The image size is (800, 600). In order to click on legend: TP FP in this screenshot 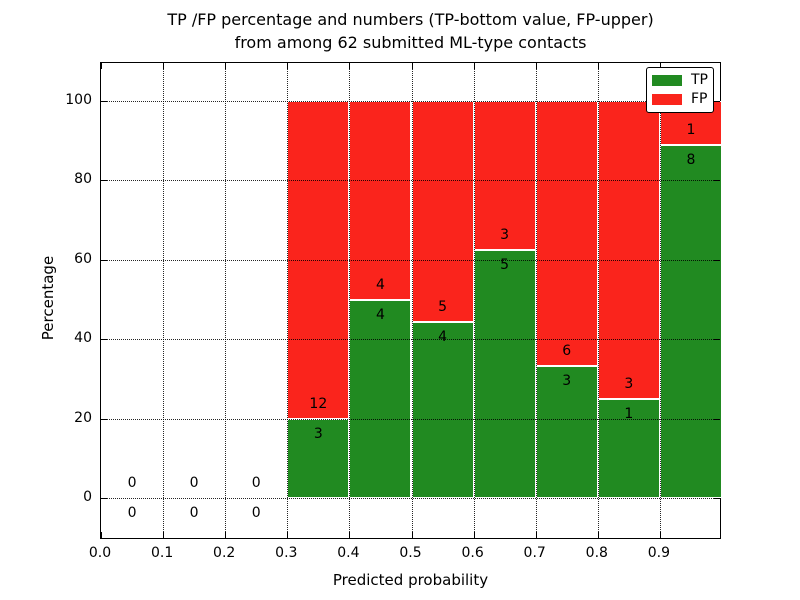, I will do `click(680, 90)`.